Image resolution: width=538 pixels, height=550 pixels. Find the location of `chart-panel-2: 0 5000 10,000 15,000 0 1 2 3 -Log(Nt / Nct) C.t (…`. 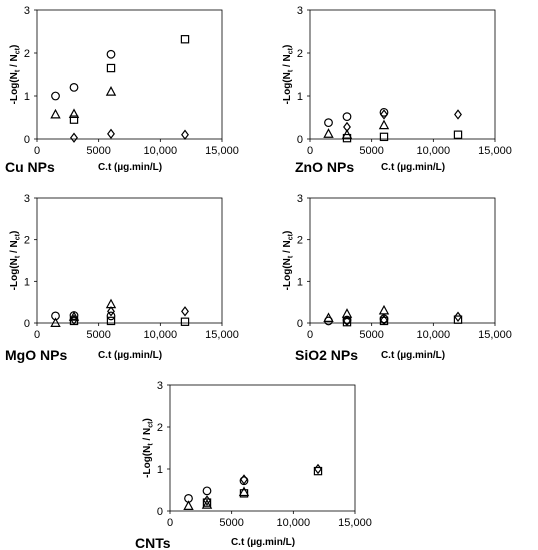

chart-panel-2: 0 5000 10,000 15,000 0 1 2 3 -Log(Nt / Nct) C.t (… is located at coordinates (122, 278).